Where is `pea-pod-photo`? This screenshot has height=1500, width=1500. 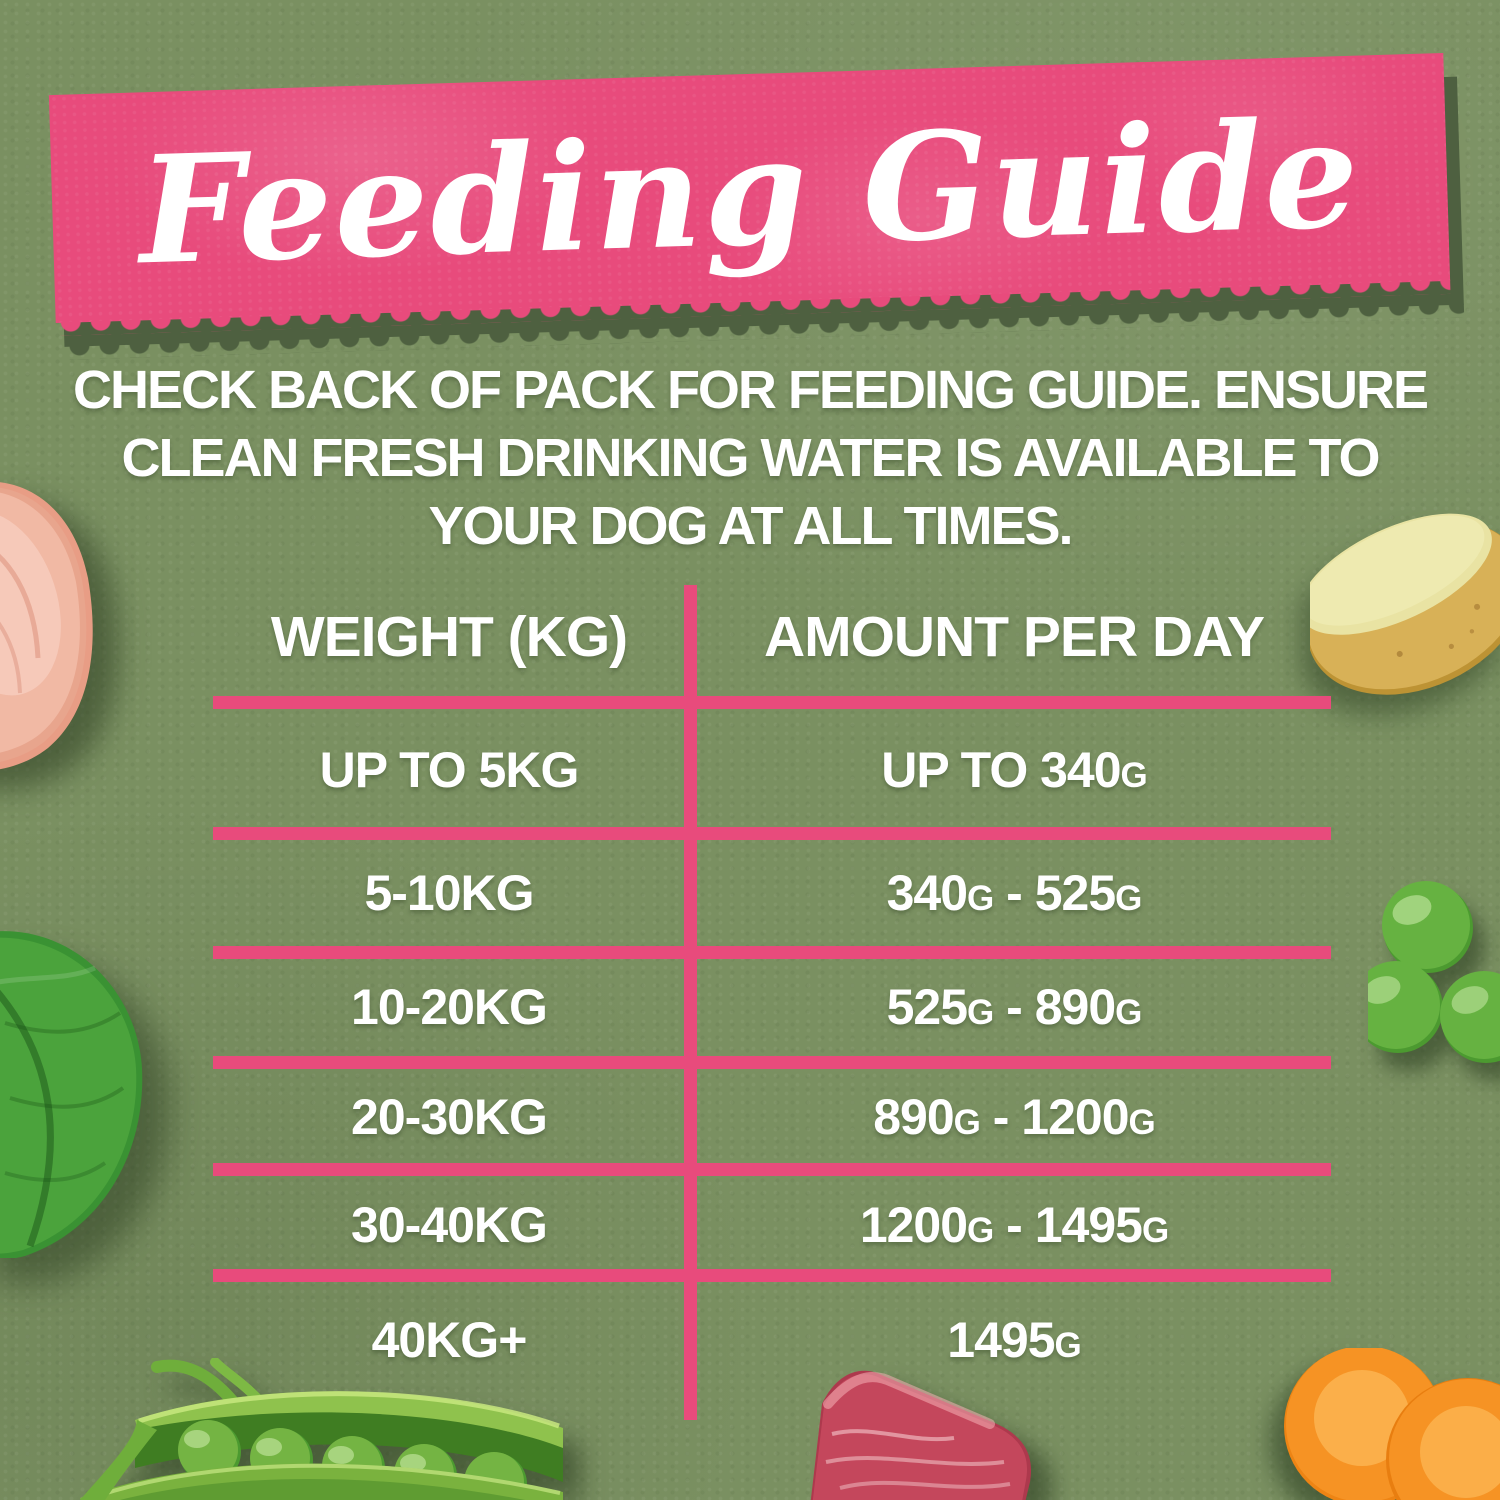 pea-pod-photo is located at coordinates (321, 1429).